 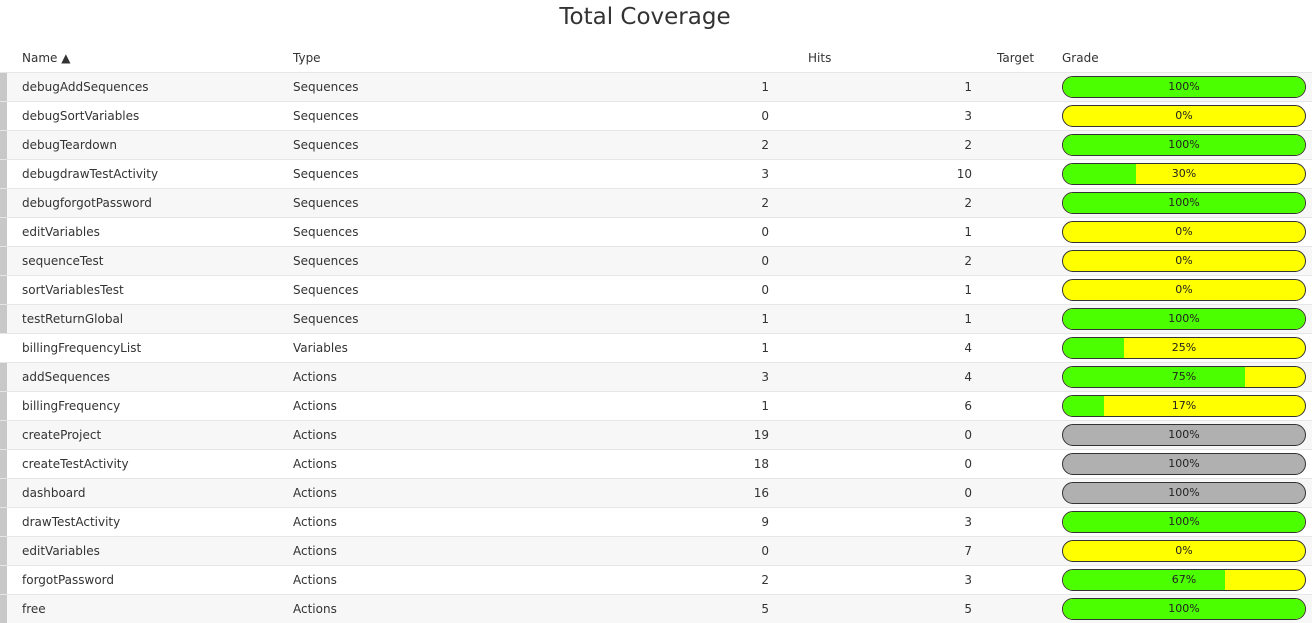 I want to click on table-row: billingFrequencyList Variables 1 4 25%, so click(x=656, y=347).